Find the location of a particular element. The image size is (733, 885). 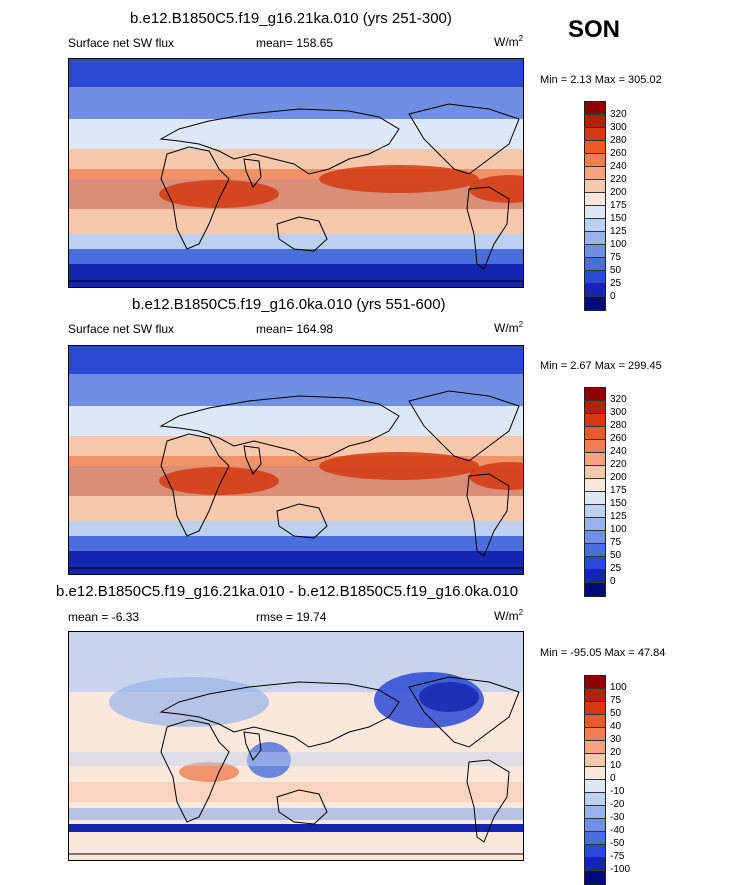

panel-3-colorbar-ticks: 100 75 50 40 30 20 10 0 -10 -20 -30 -40 -50 -75 -100 is located at coordinates (620, 778).